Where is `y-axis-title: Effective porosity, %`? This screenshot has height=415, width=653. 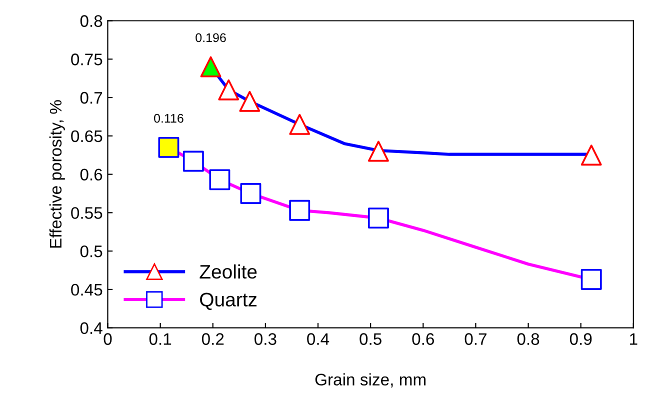 y-axis-title: Effective porosity, % is located at coordinates (57, 174).